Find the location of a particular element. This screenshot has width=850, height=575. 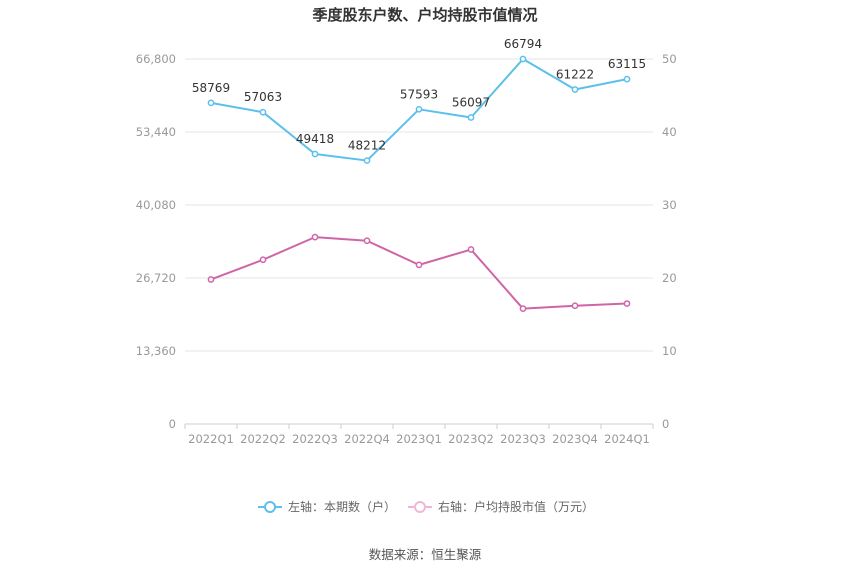

x-tick-label: 2023Q4 is located at coordinates (575, 439).